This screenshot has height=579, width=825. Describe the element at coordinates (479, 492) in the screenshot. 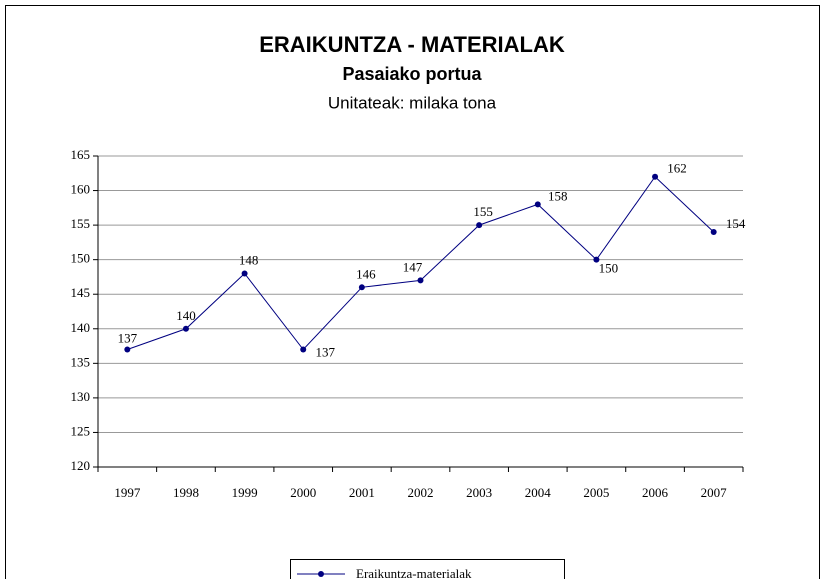

I see `x-tick-label: 2003` at that location.